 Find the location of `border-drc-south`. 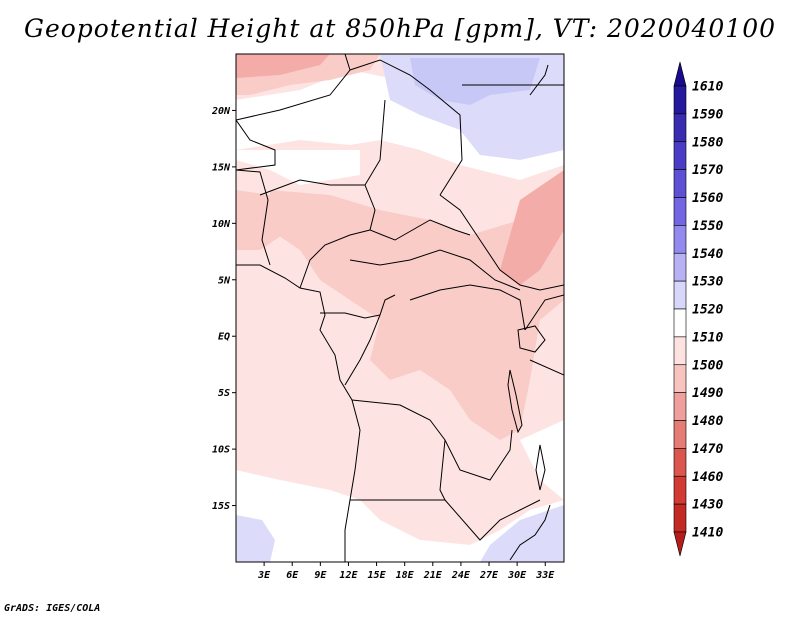

border-drc-south is located at coordinates (432, 440).